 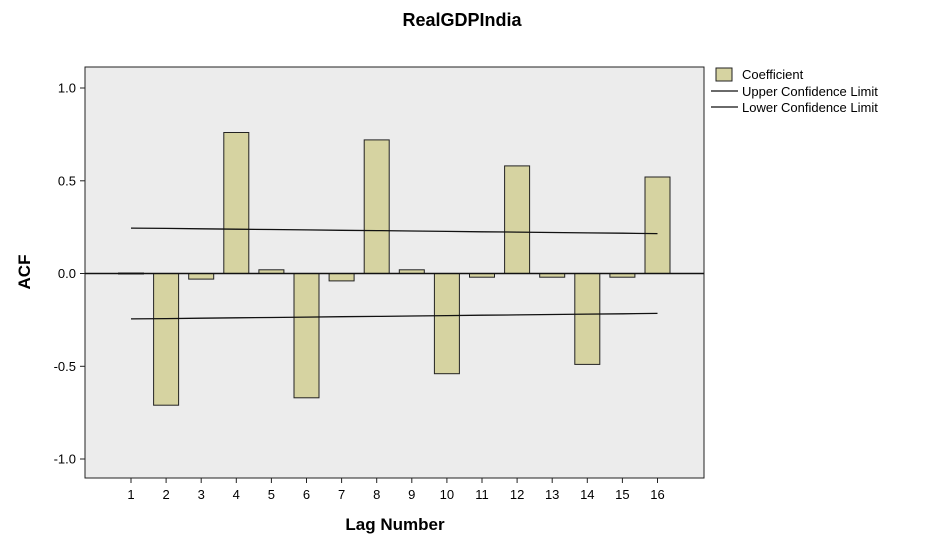 I want to click on x-axis-label: Lag Number, so click(x=395, y=524).